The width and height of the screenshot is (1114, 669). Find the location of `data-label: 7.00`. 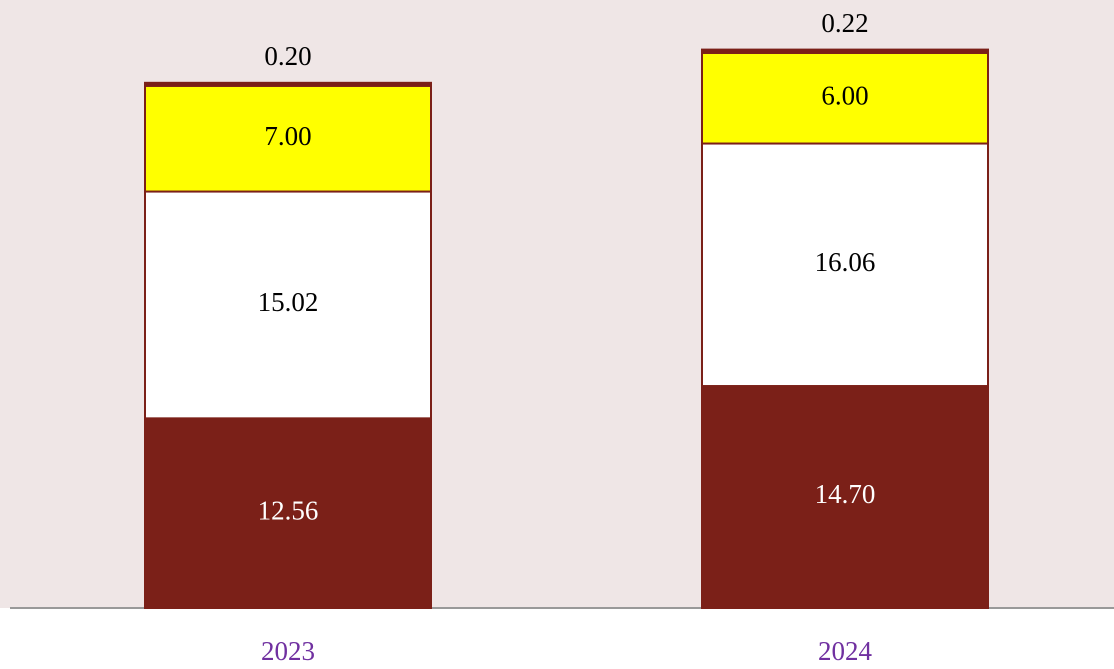

data-label: 7.00 is located at coordinates (287, 136).